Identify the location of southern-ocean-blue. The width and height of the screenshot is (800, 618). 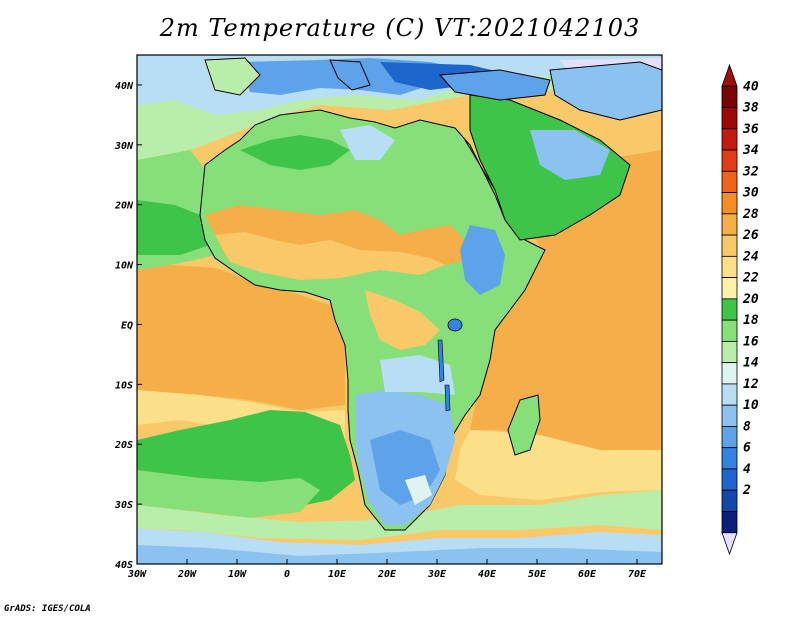
(399, 554).